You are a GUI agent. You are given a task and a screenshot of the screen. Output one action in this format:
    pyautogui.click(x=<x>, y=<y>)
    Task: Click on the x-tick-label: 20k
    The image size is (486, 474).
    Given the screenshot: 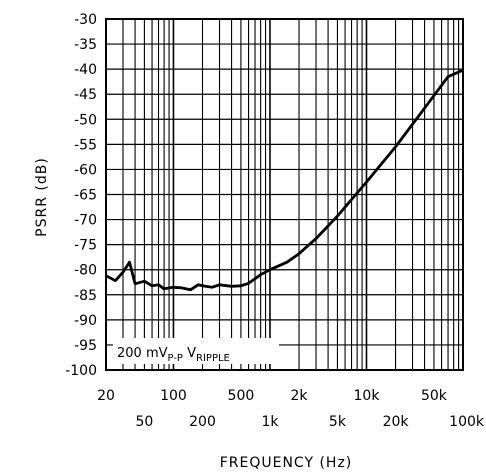 What is the action you would take?
    pyautogui.click(x=396, y=422)
    